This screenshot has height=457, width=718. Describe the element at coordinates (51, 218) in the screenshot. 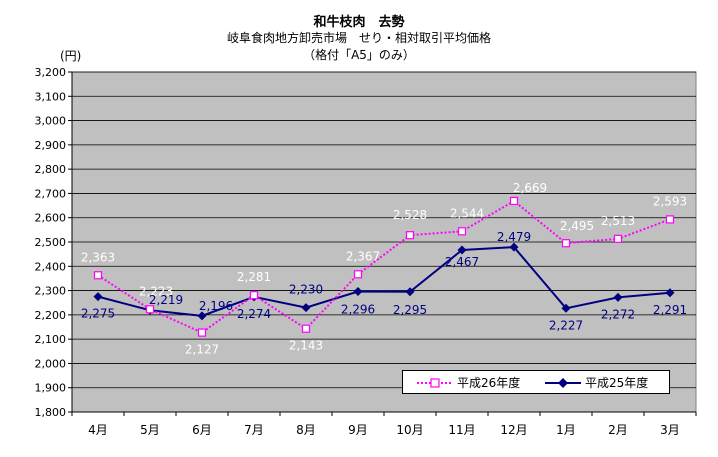

I see `y-tick-label: 2,600` at that location.